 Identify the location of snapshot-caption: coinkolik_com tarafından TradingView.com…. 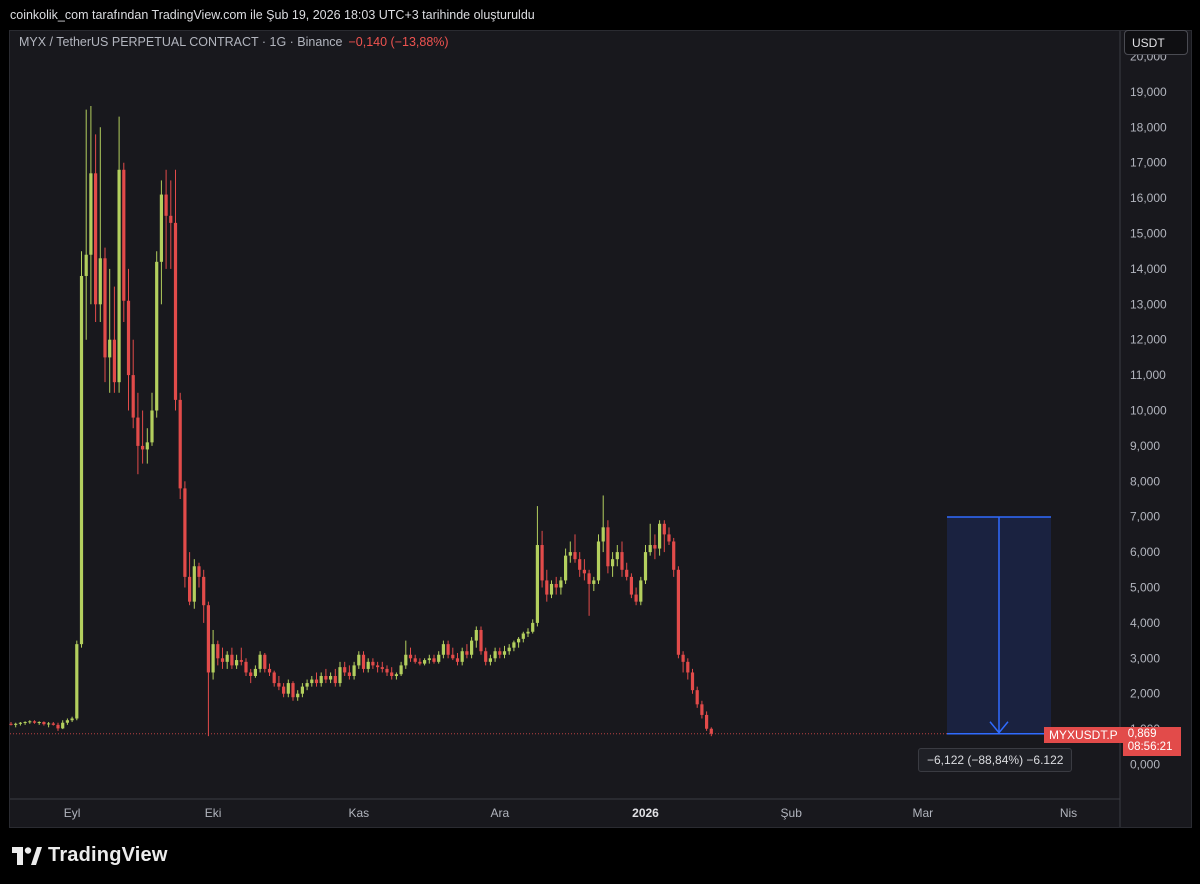
(272, 15).